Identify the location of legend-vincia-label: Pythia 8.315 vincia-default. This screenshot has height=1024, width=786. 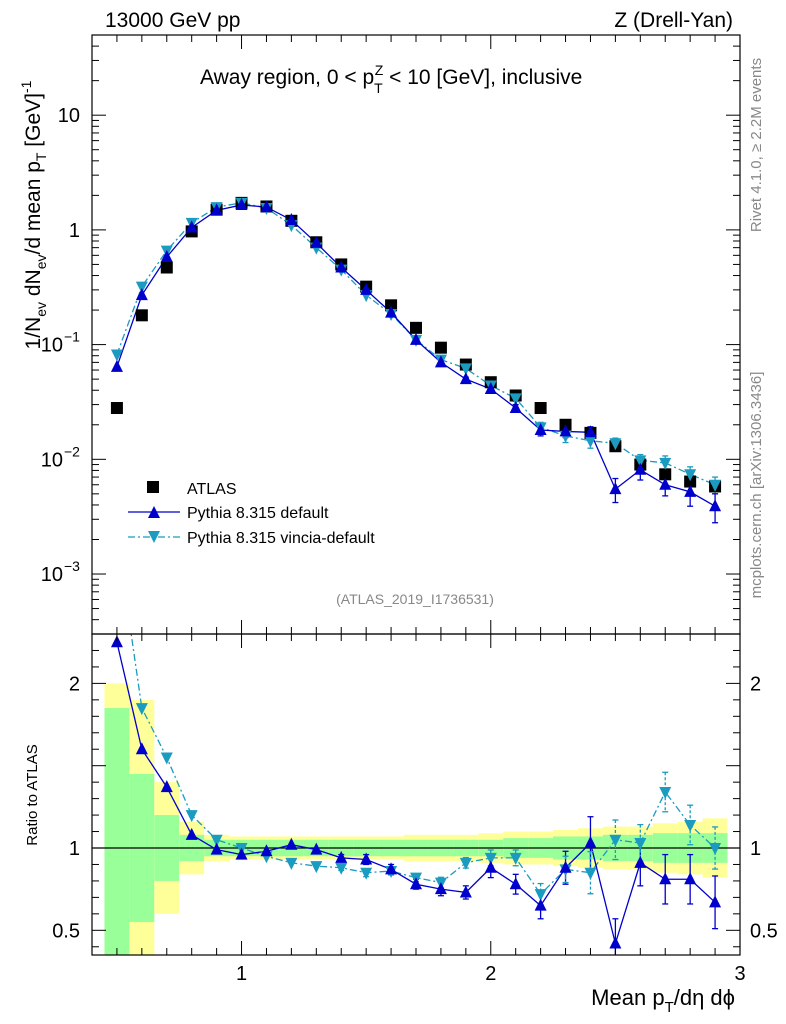
(281, 538).